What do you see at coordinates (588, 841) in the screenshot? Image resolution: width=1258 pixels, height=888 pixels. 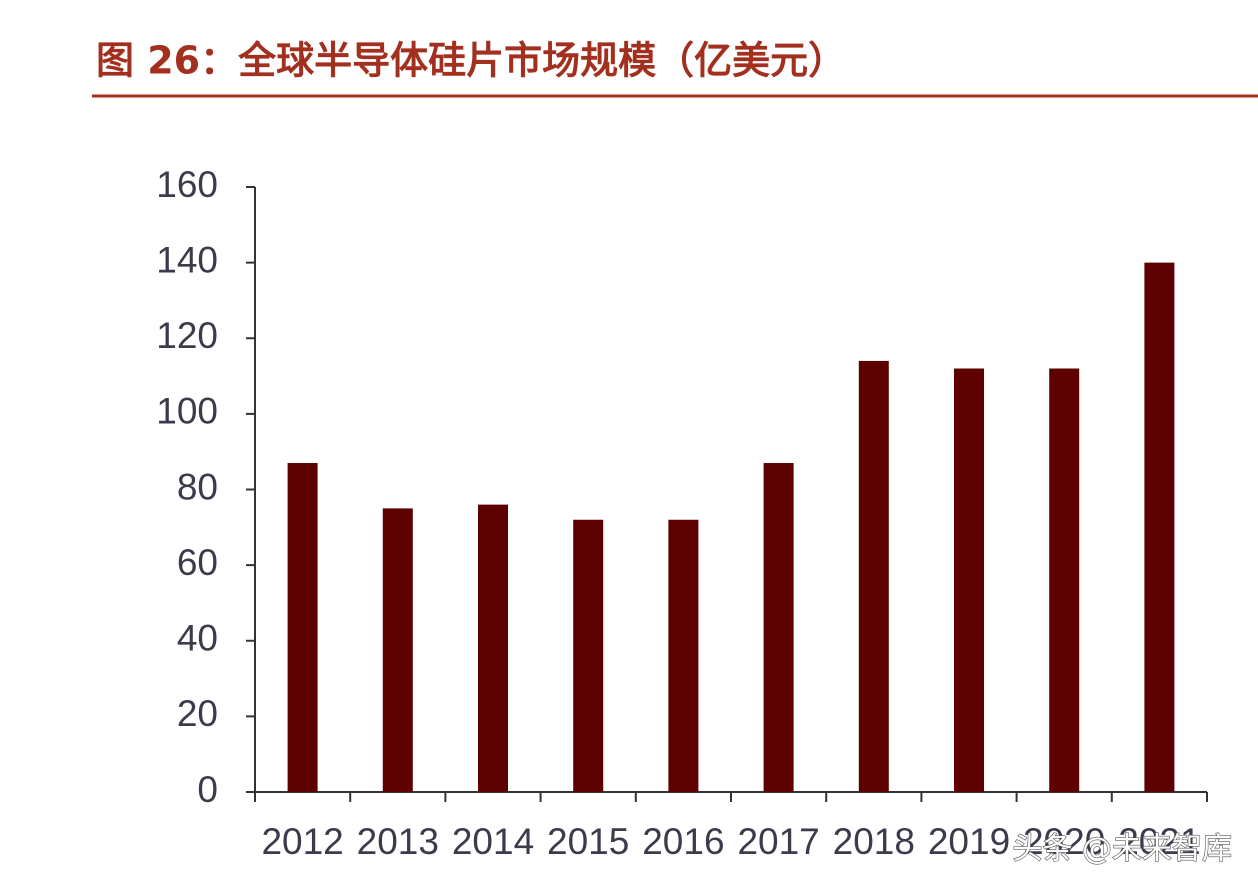 I see `x-tick-label: 2015` at bounding box center [588, 841].